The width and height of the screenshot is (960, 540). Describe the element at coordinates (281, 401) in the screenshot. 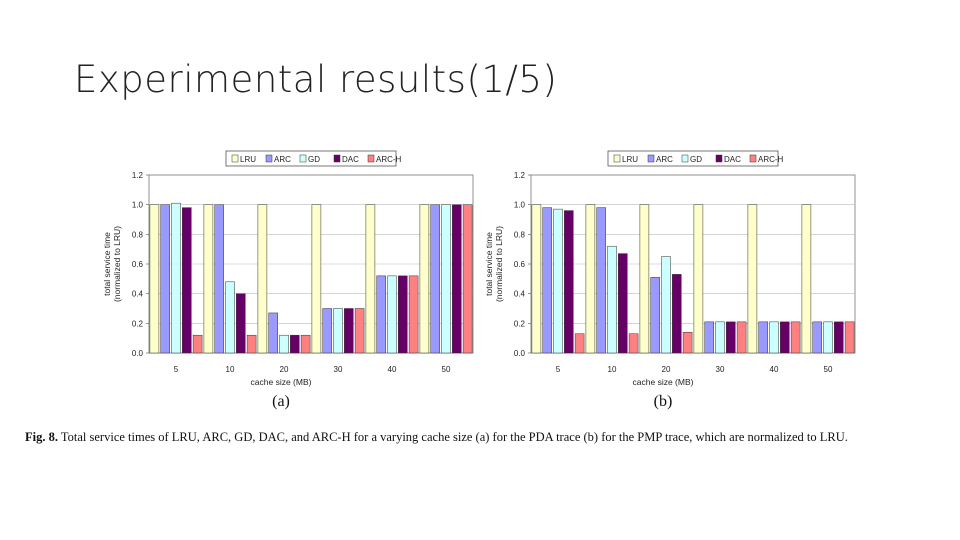

I see `subfigure-label: (a)` at that location.